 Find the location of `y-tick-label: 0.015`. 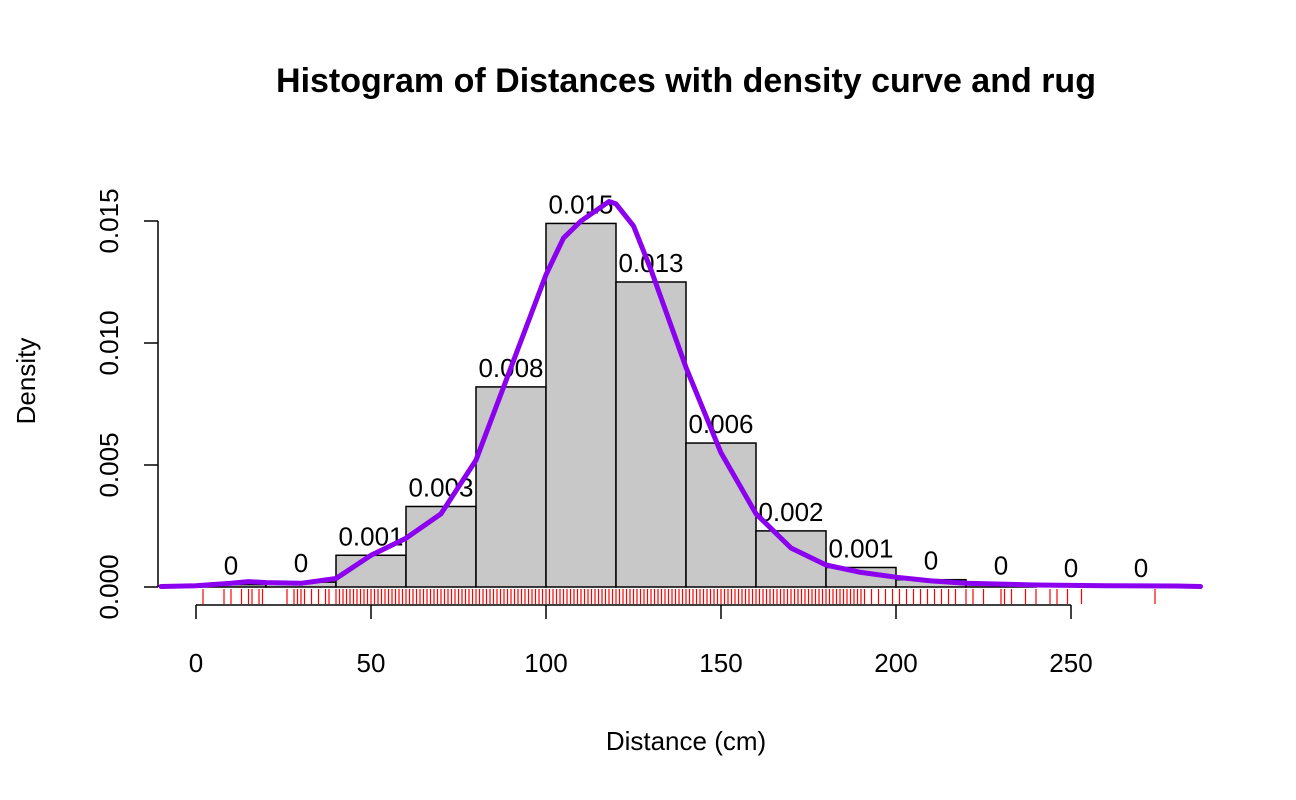

y-tick-label: 0.015 is located at coordinates (109, 220).